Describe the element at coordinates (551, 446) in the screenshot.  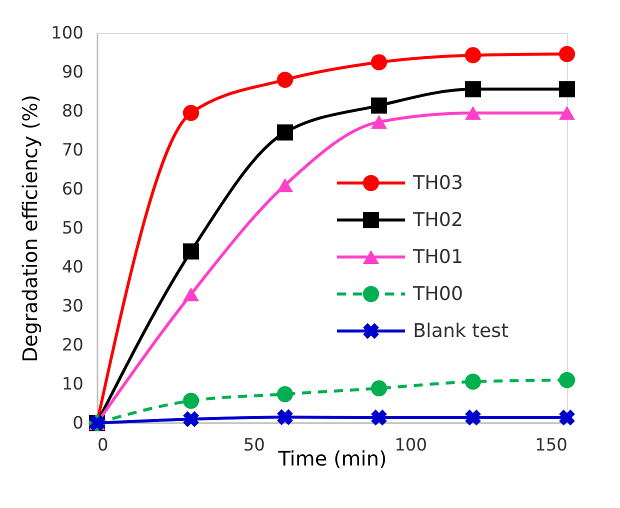
I see `x-tick-label: 150` at that location.